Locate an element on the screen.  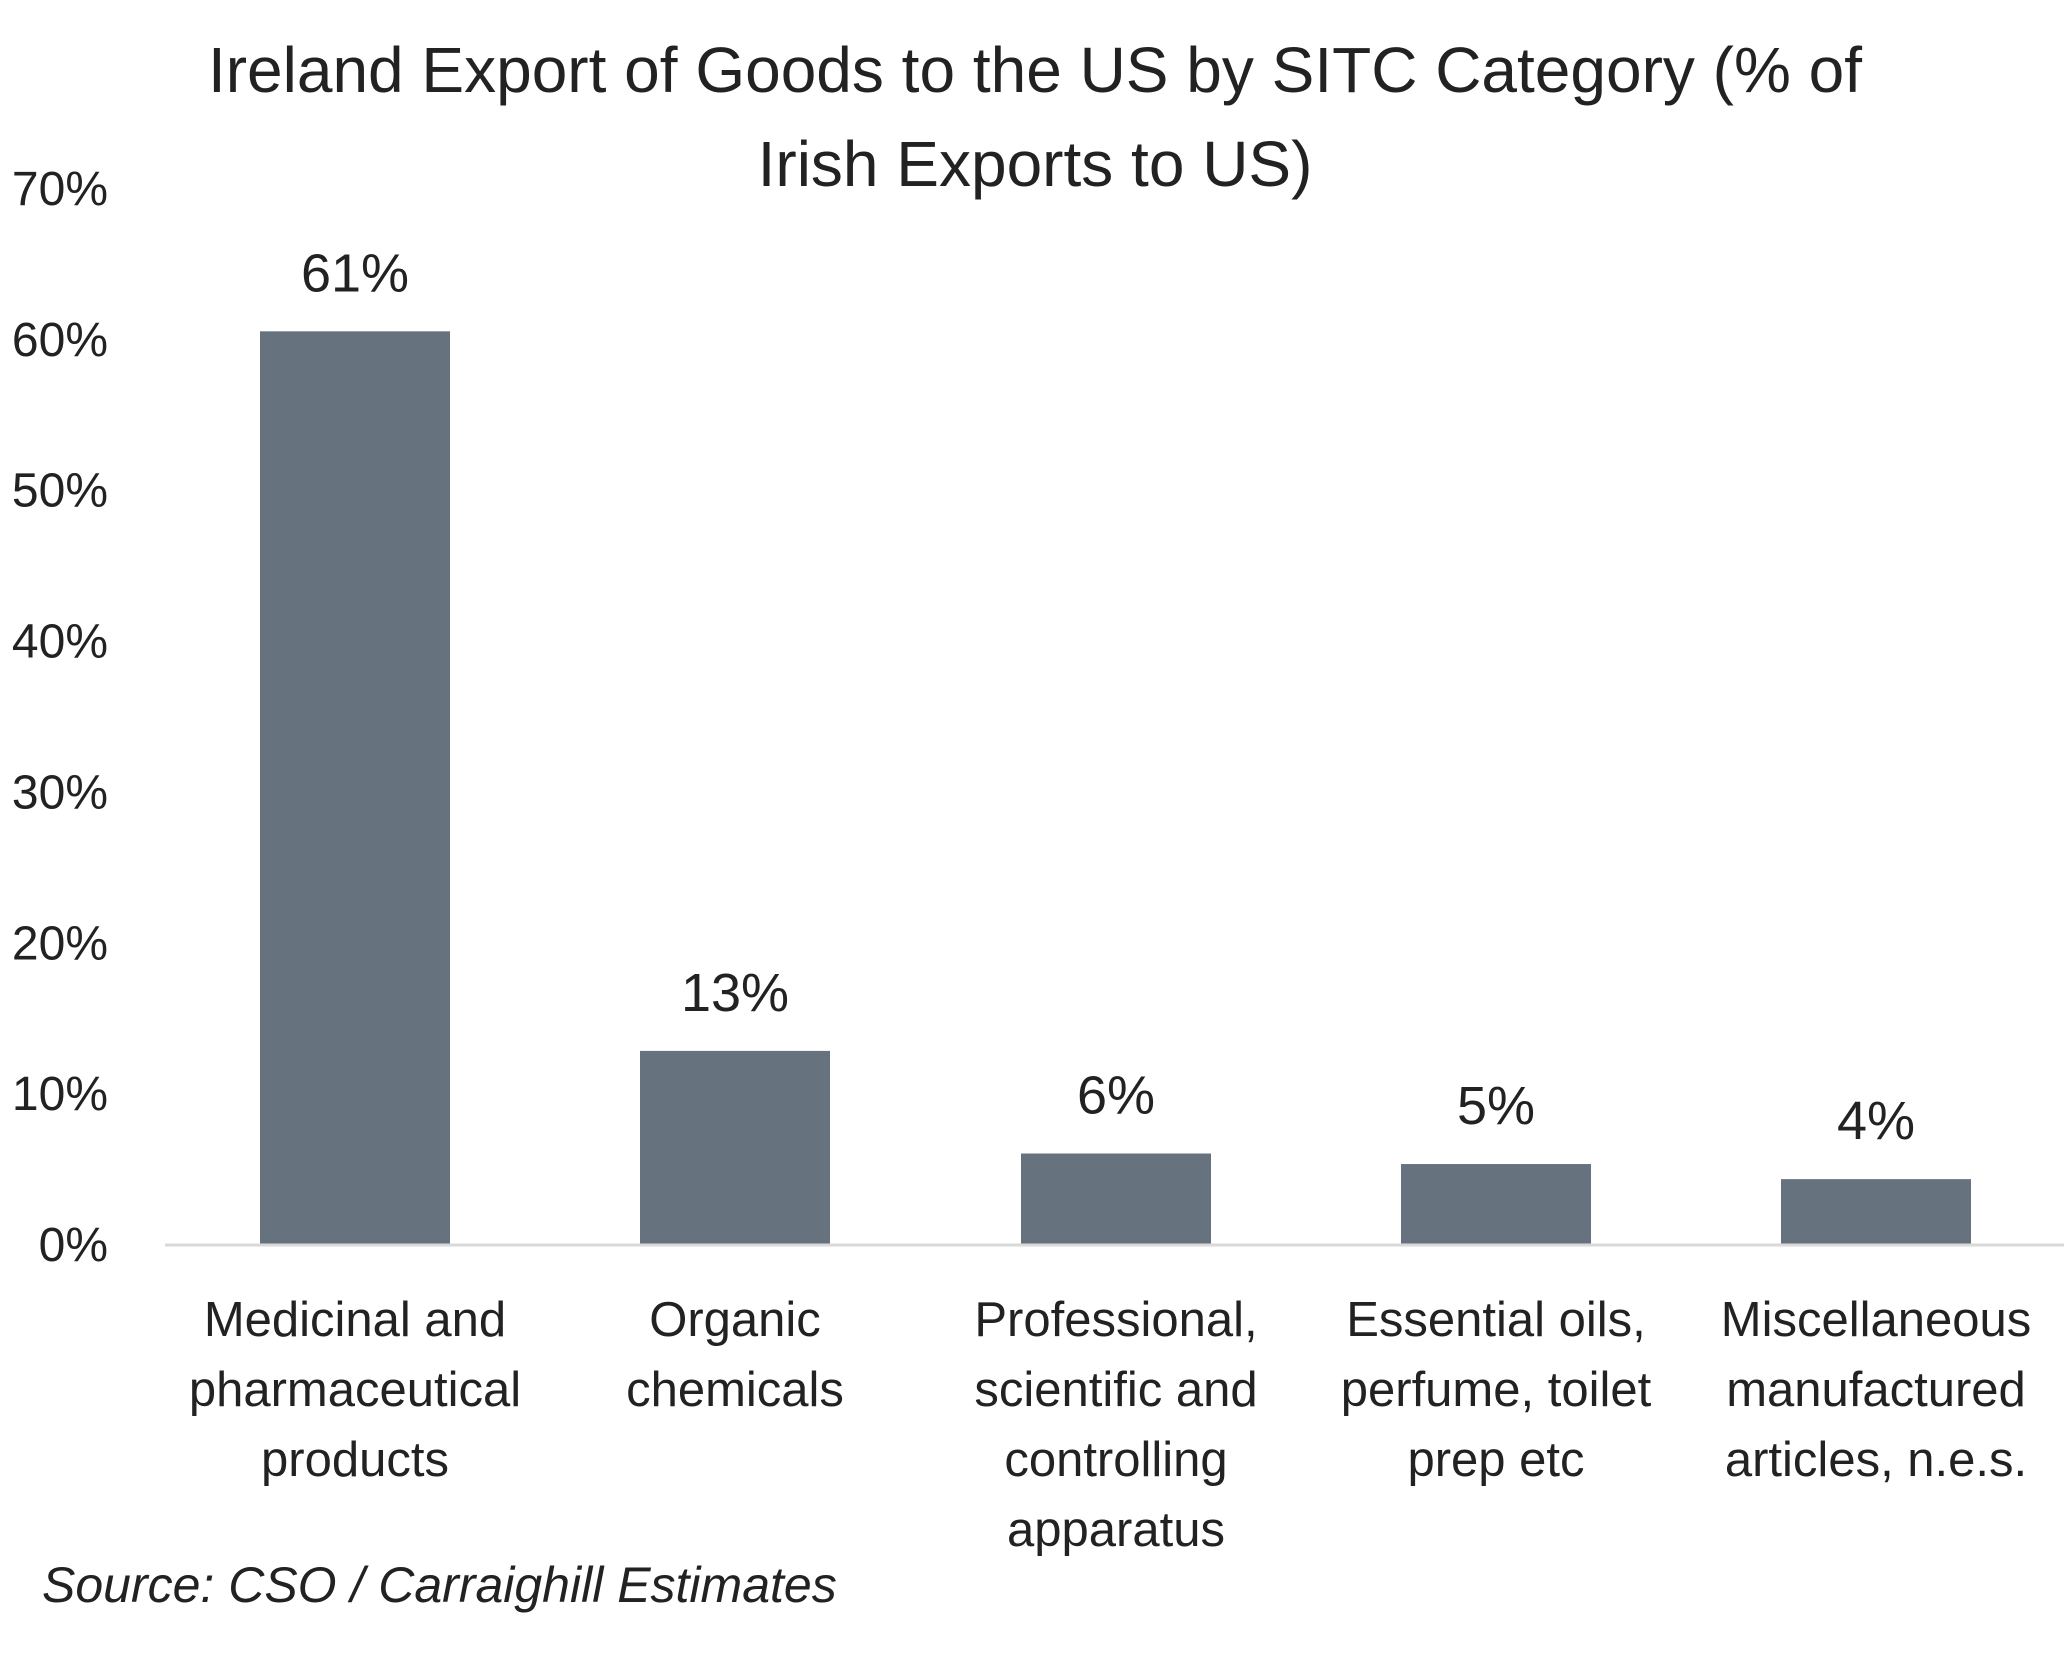
y-tick-label: 10% is located at coordinates (60, 1094).